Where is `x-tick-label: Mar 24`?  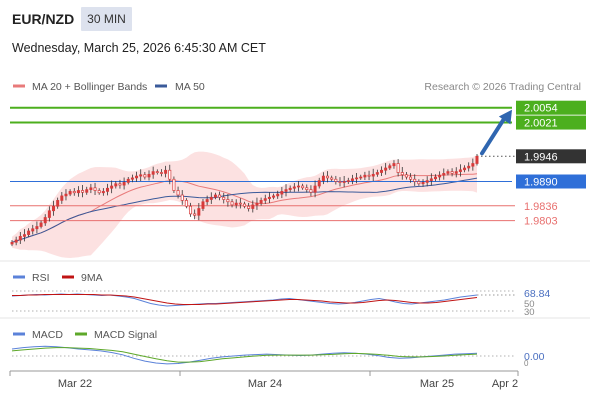 x-tick-label: Mar 24 is located at coordinates (265, 384).